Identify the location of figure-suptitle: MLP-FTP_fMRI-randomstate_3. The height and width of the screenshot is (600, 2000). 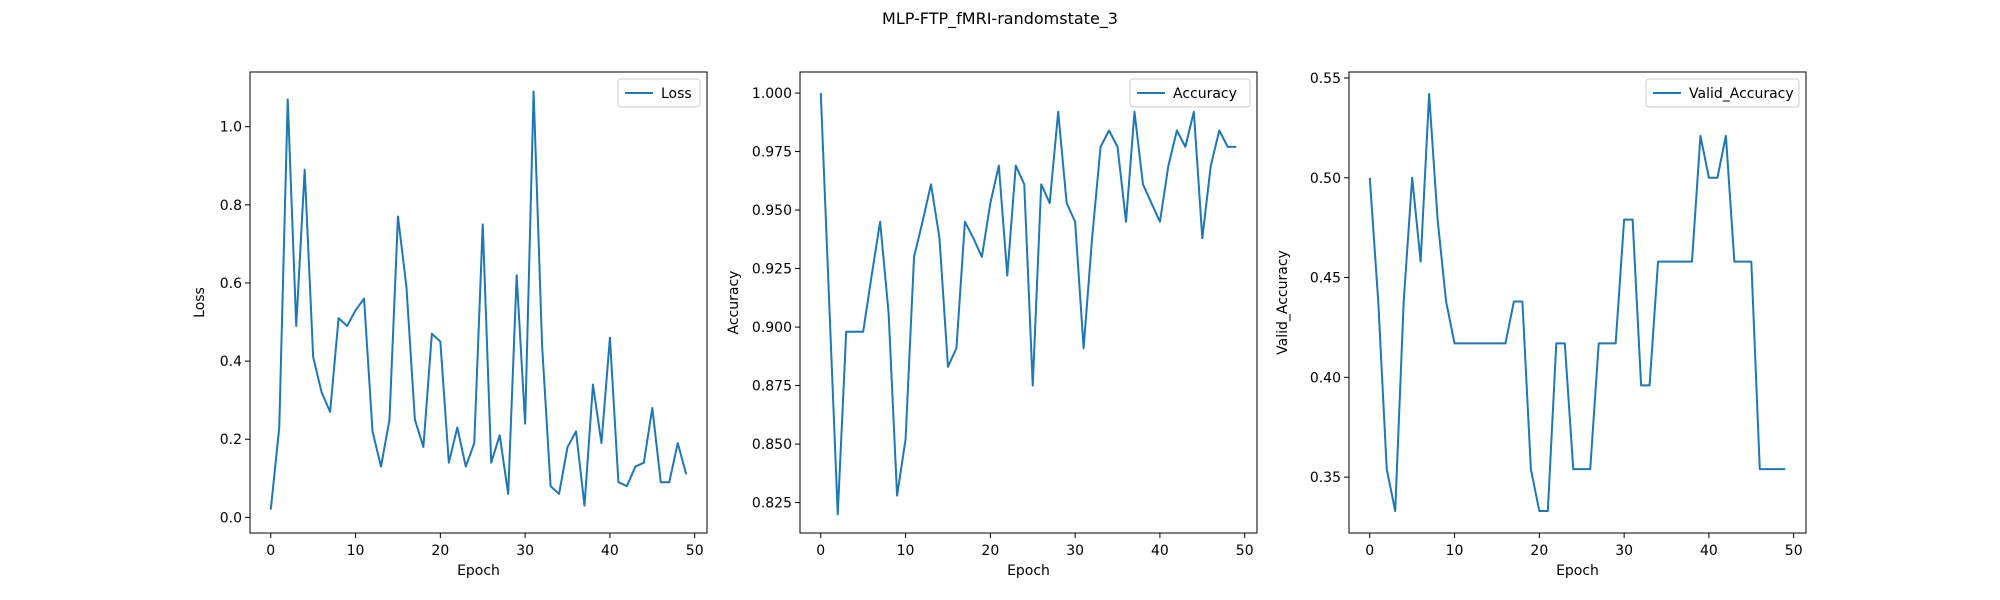
(1000, 19).